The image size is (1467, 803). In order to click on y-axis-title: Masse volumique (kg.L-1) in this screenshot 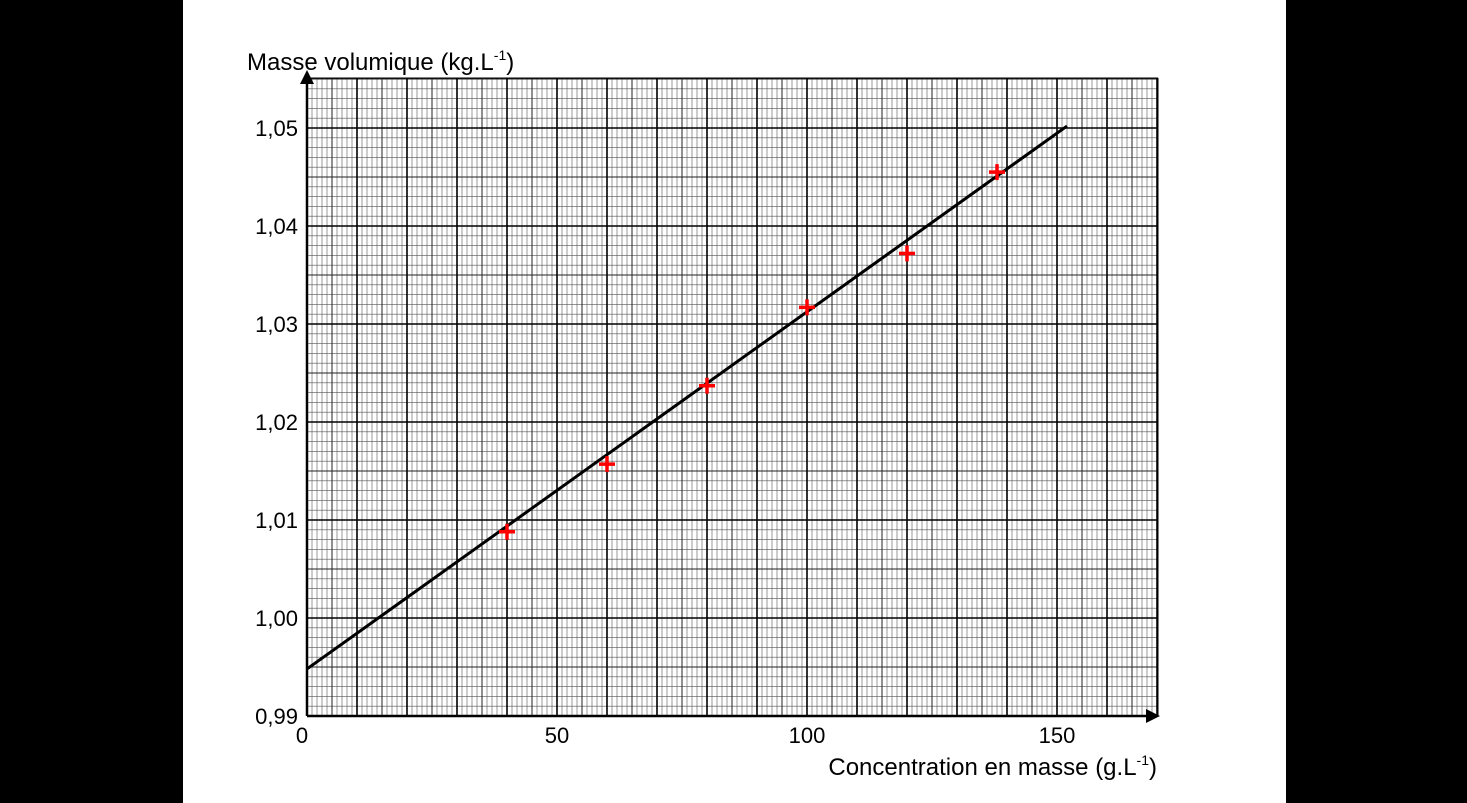, I will do `click(380, 61)`.